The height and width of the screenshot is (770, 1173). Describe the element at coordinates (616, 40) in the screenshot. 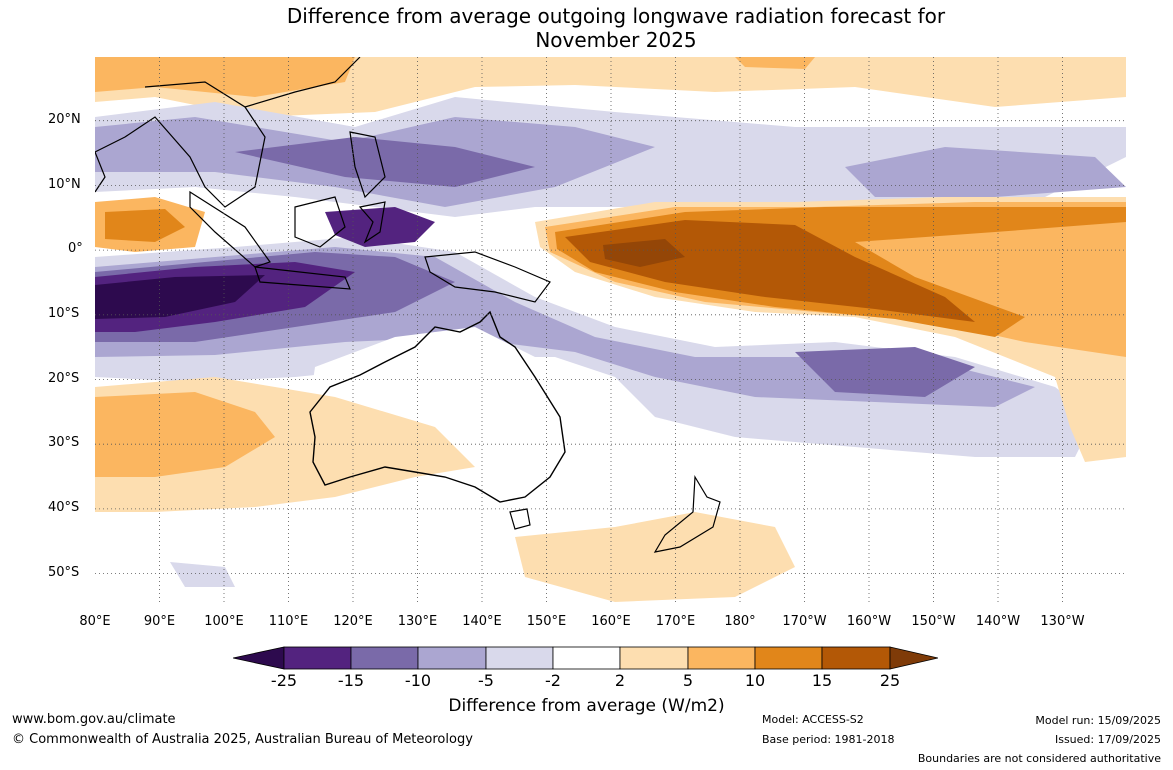

I see `title-line-2: November 2025` at that location.